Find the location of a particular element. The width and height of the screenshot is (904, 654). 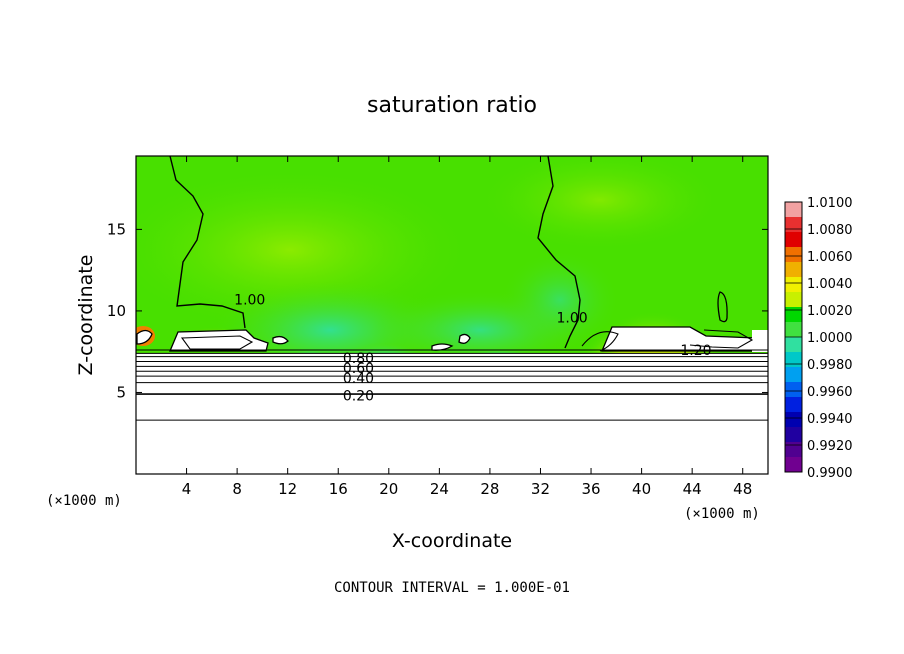

x-tick-label: 28 is located at coordinates (489, 489).